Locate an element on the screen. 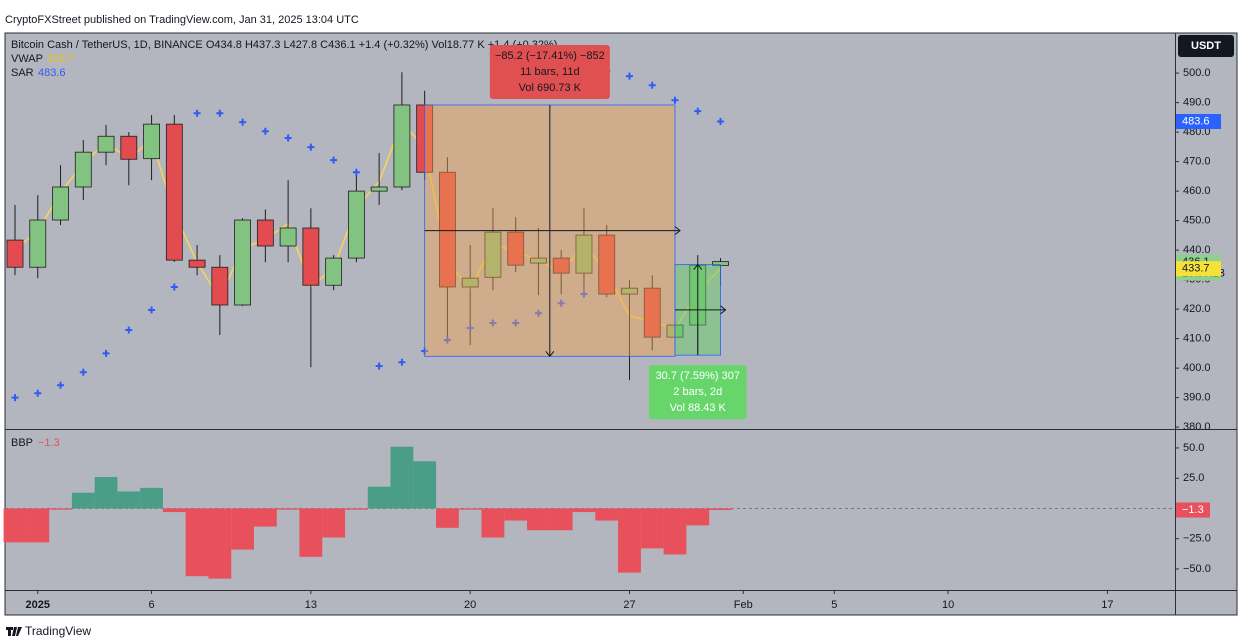  sar-legend-value: 483.6 is located at coordinates (52, 73).